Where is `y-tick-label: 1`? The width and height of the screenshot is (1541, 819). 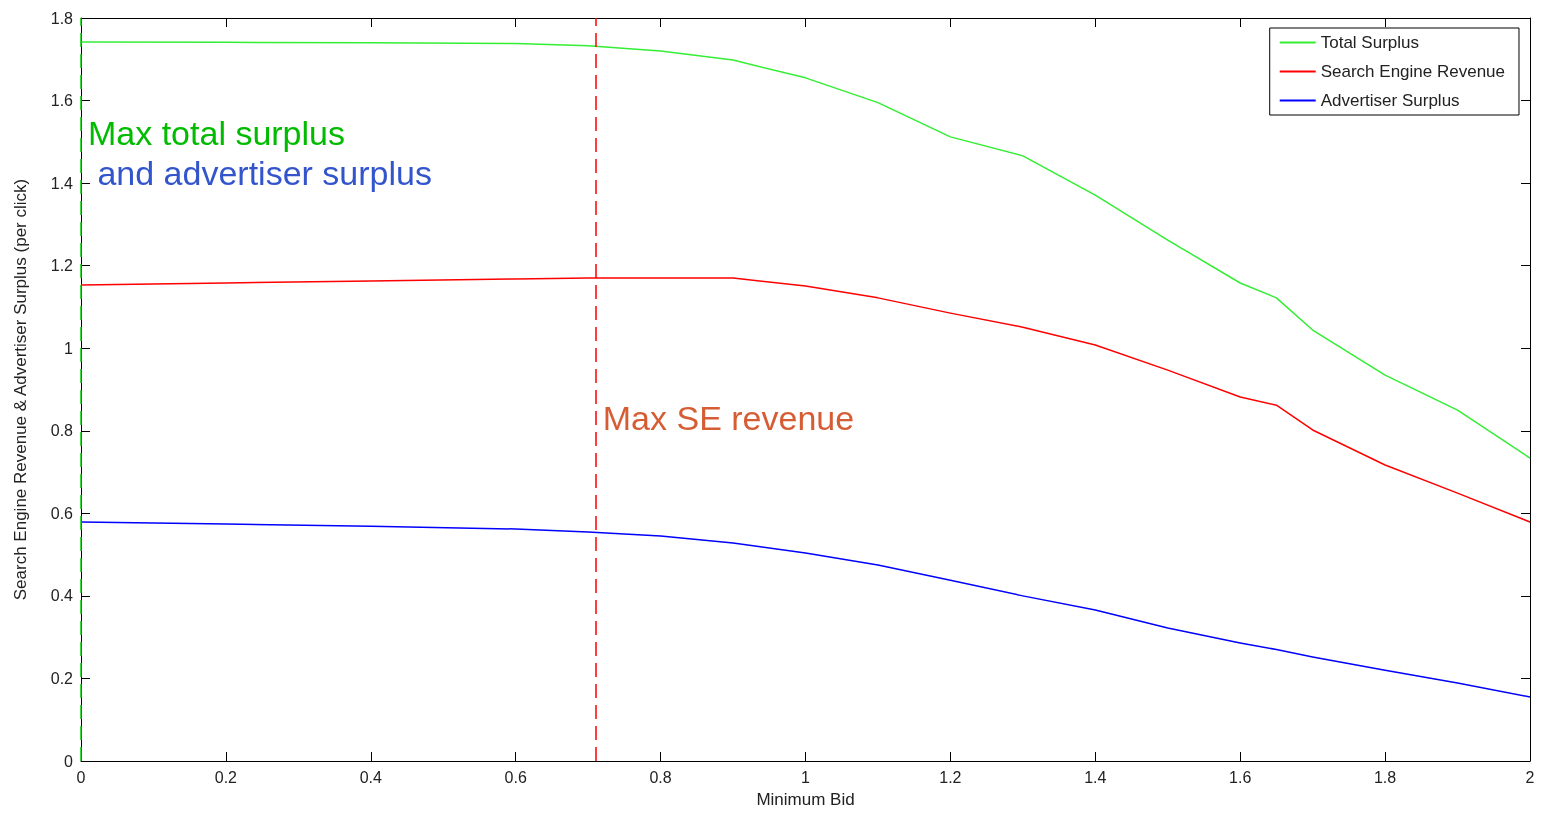 y-tick-label: 1 is located at coordinates (69, 348).